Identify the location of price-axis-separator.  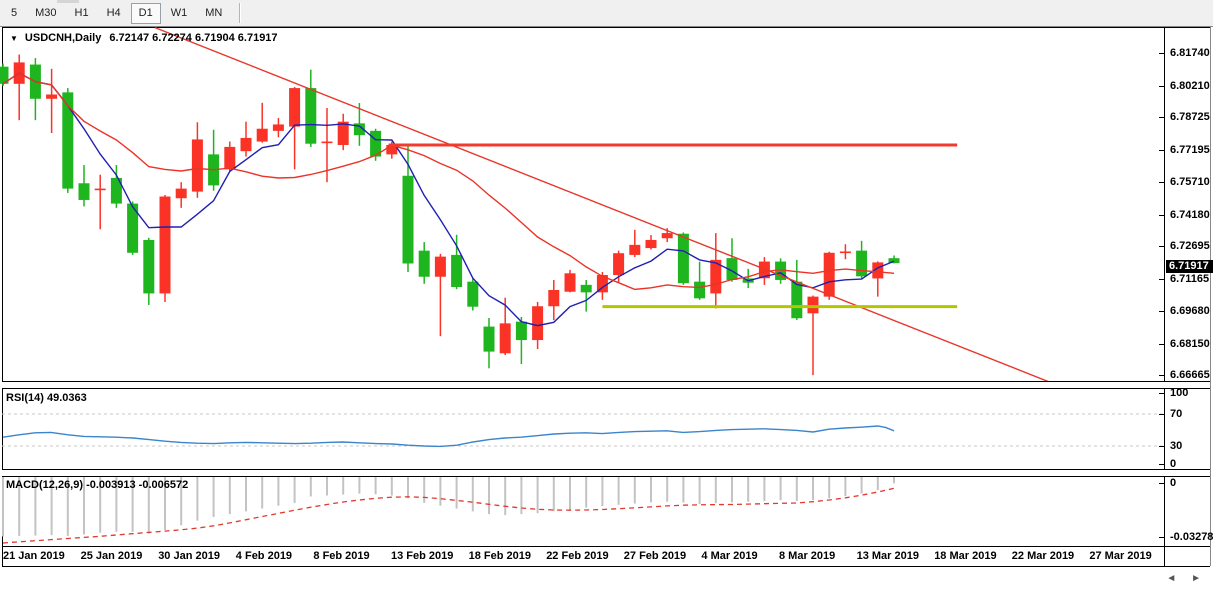
(1164, 296).